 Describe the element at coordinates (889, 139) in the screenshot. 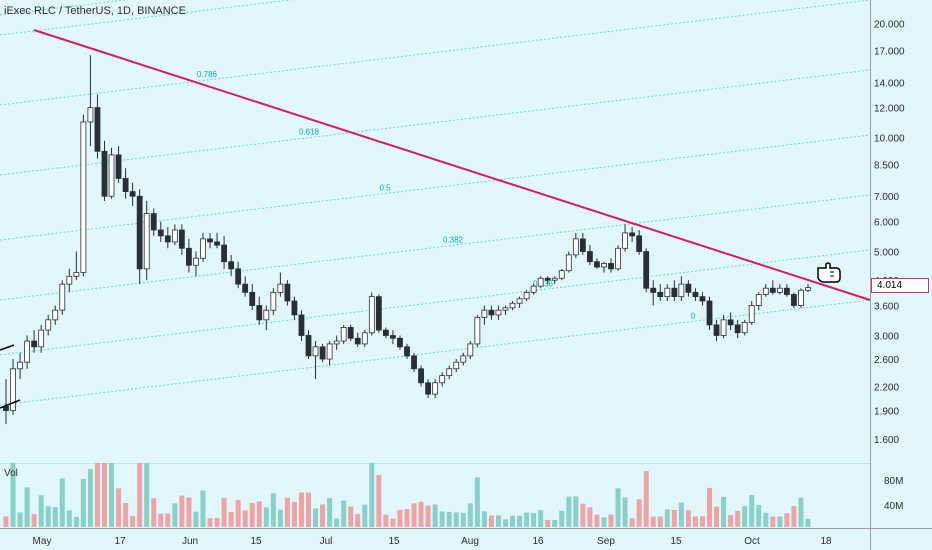

I see `price-tick-label: 10.000` at that location.